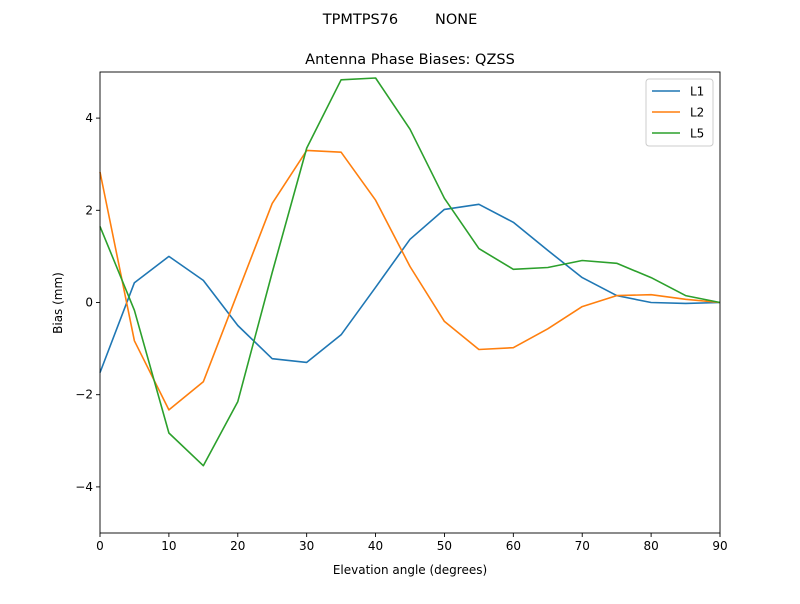 This screenshot has width=800, height=604. Describe the element at coordinates (89, 118) in the screenshot. I see `y-tick-label: 4` at that location.